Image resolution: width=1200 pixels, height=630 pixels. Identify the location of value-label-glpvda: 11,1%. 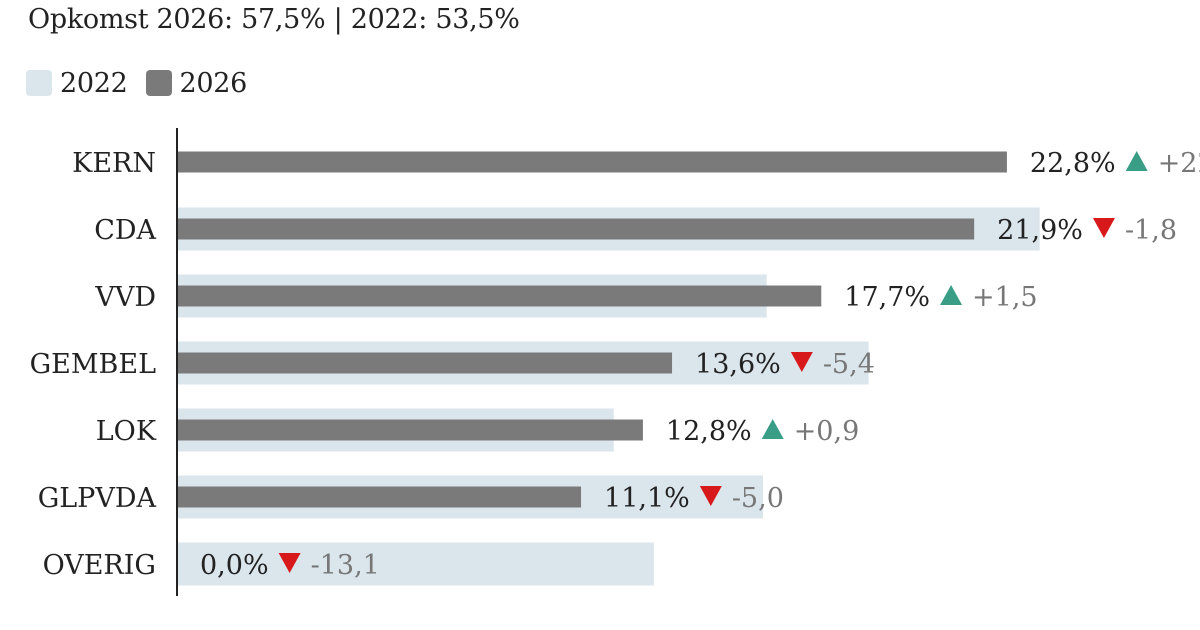
(647, 498).